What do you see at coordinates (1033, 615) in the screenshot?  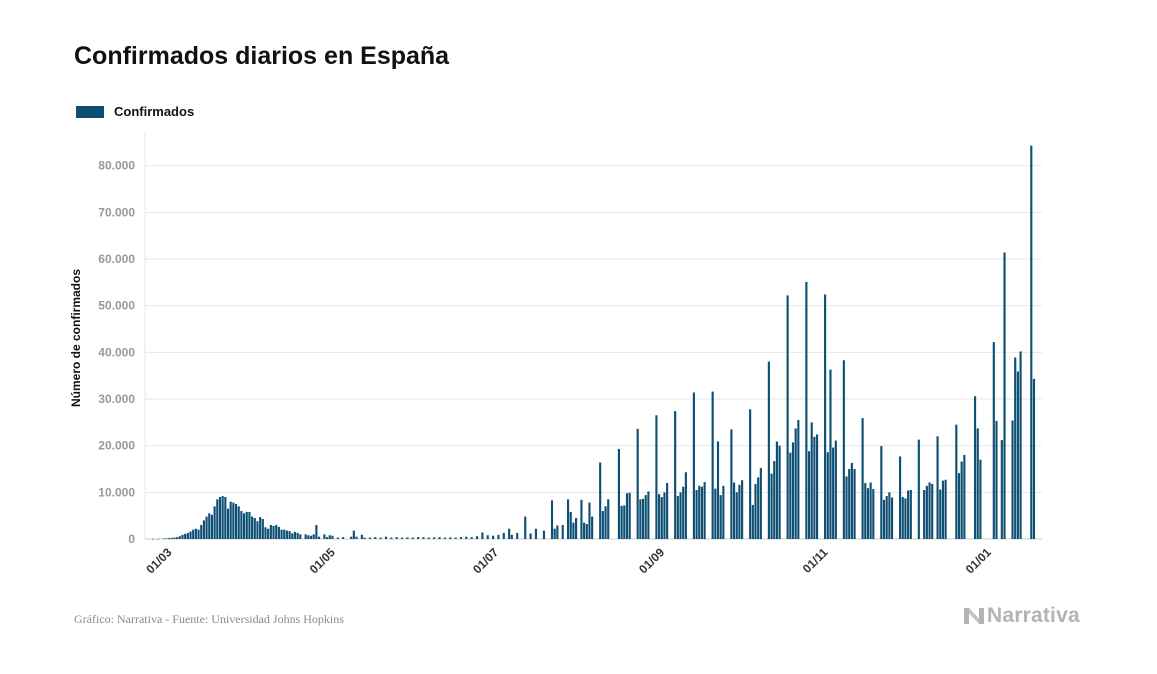 I see `brand-name: Narrativa` at bounding box center [1033, 615].